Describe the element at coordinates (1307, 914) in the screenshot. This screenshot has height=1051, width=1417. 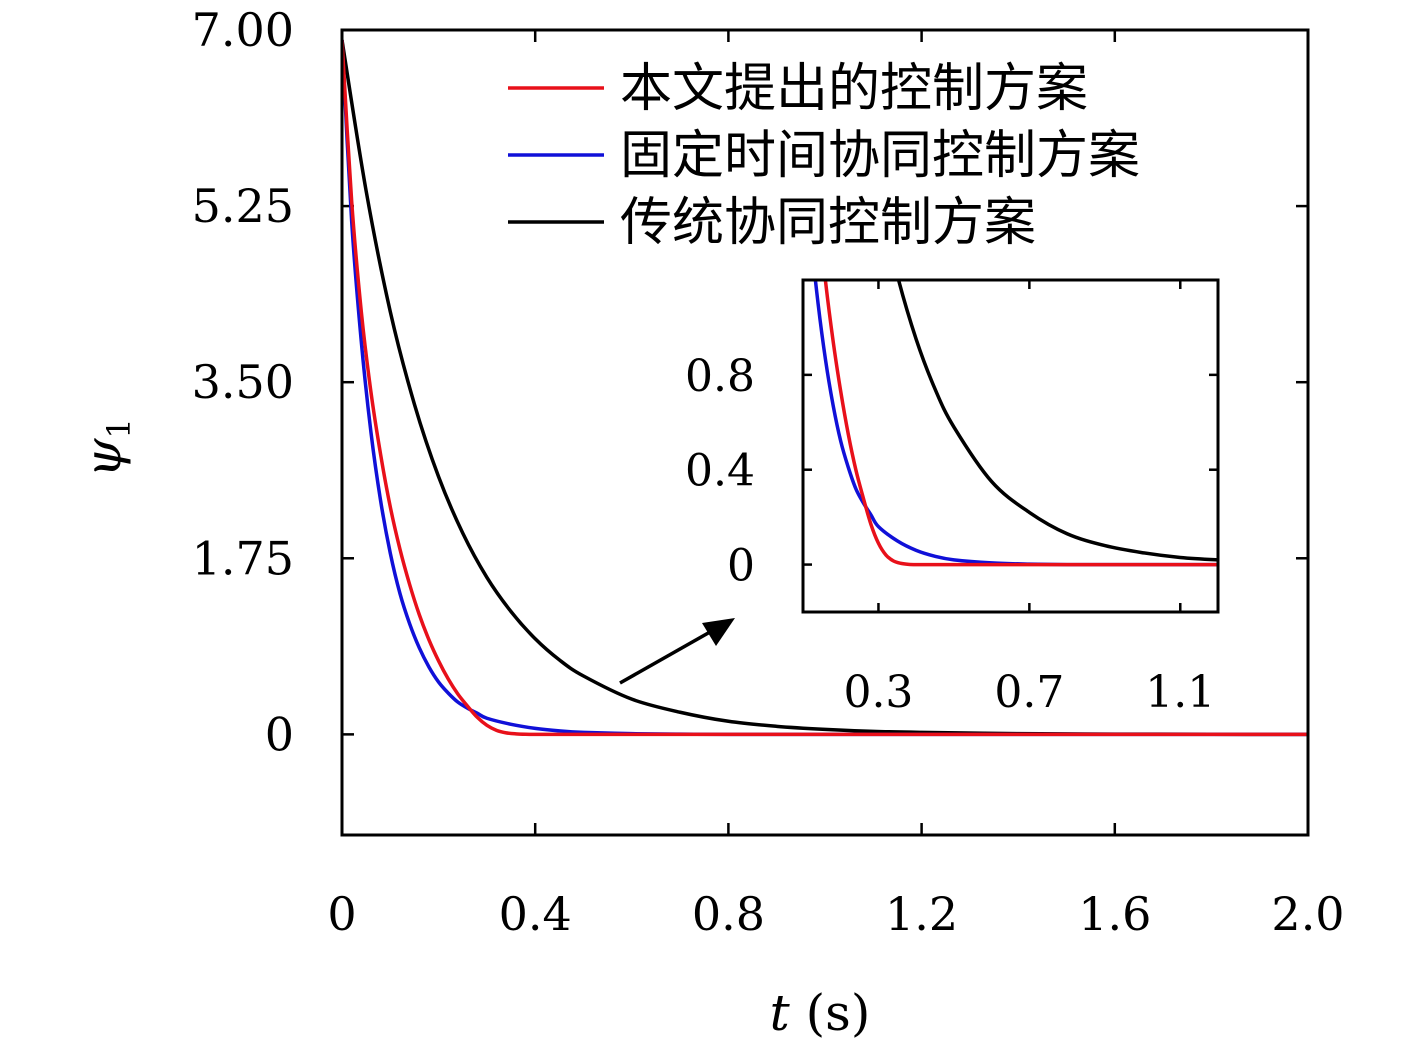
I see `x-tick-label: 2.0` at that location.